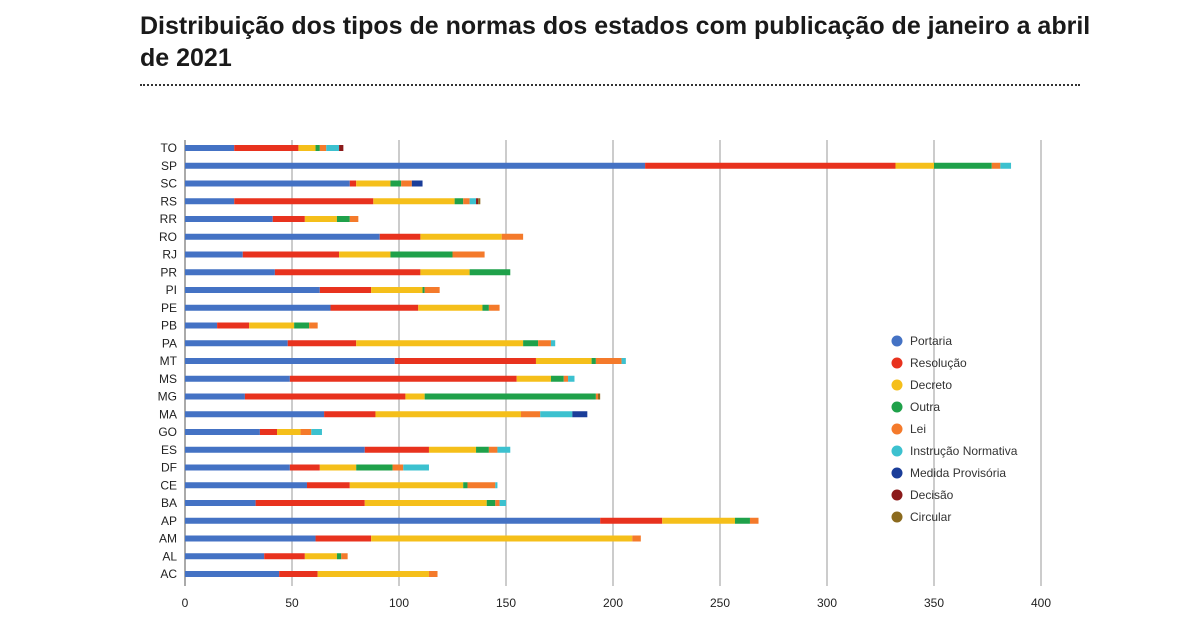  I want to click on bar-al-portaria, so click(225, 556).